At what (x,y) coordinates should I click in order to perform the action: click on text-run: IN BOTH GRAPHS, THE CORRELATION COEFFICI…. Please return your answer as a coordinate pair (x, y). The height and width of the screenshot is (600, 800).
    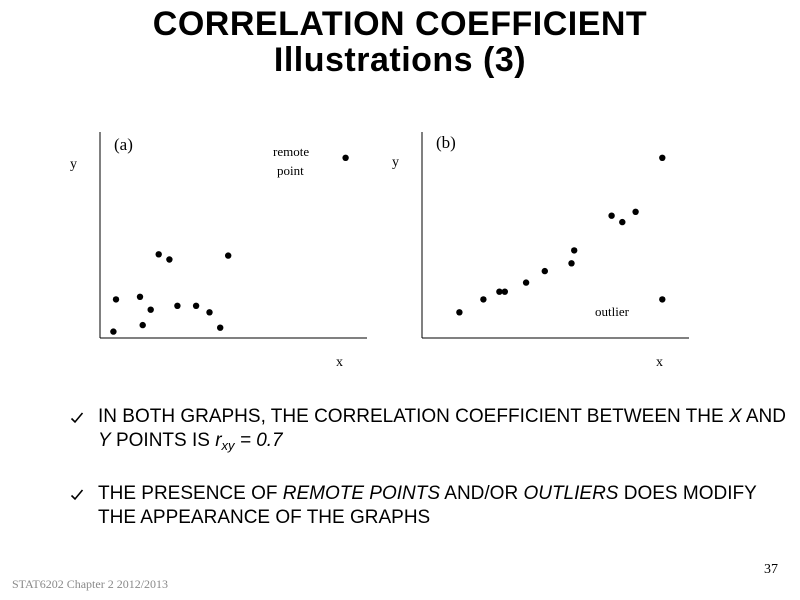
    Looking at the image, I should click on (413, 416).